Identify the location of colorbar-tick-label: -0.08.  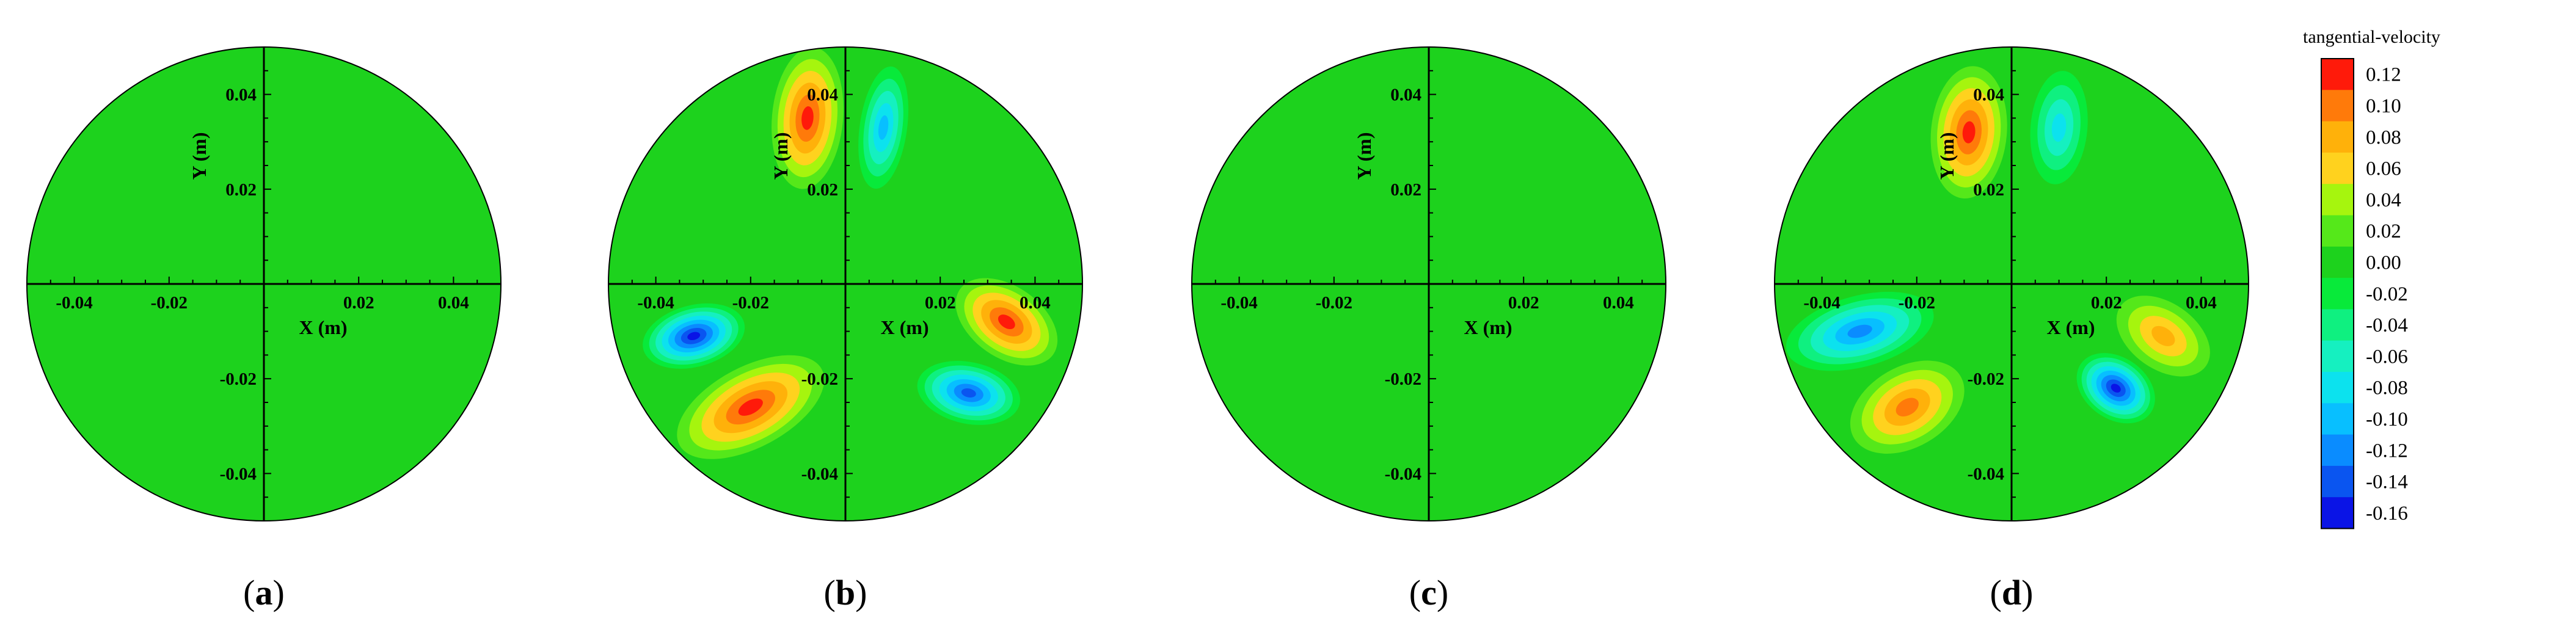
(2387, 388).